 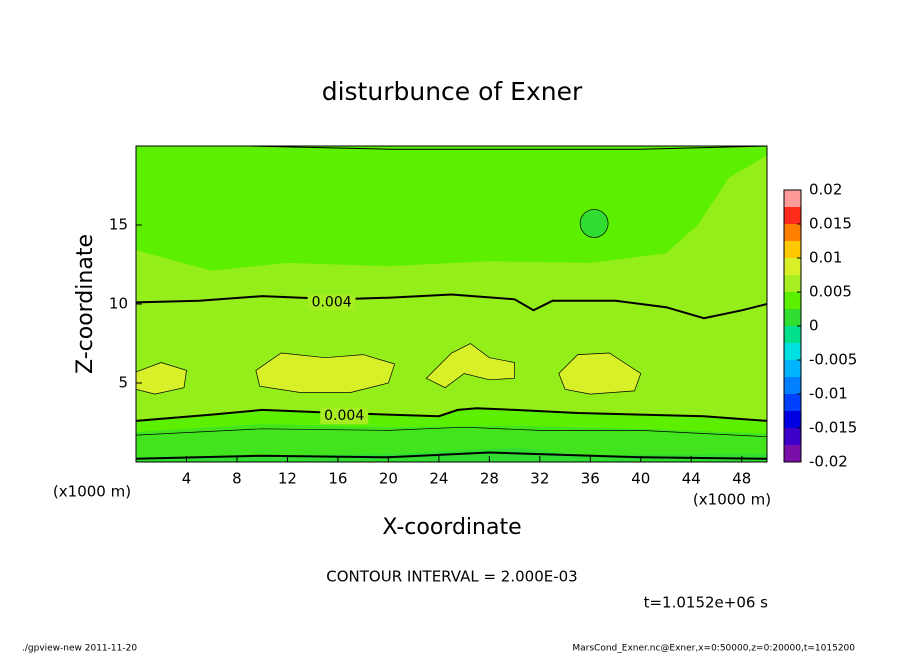 I want to click on x-tick-label: 12, so click(x=287, y=479).